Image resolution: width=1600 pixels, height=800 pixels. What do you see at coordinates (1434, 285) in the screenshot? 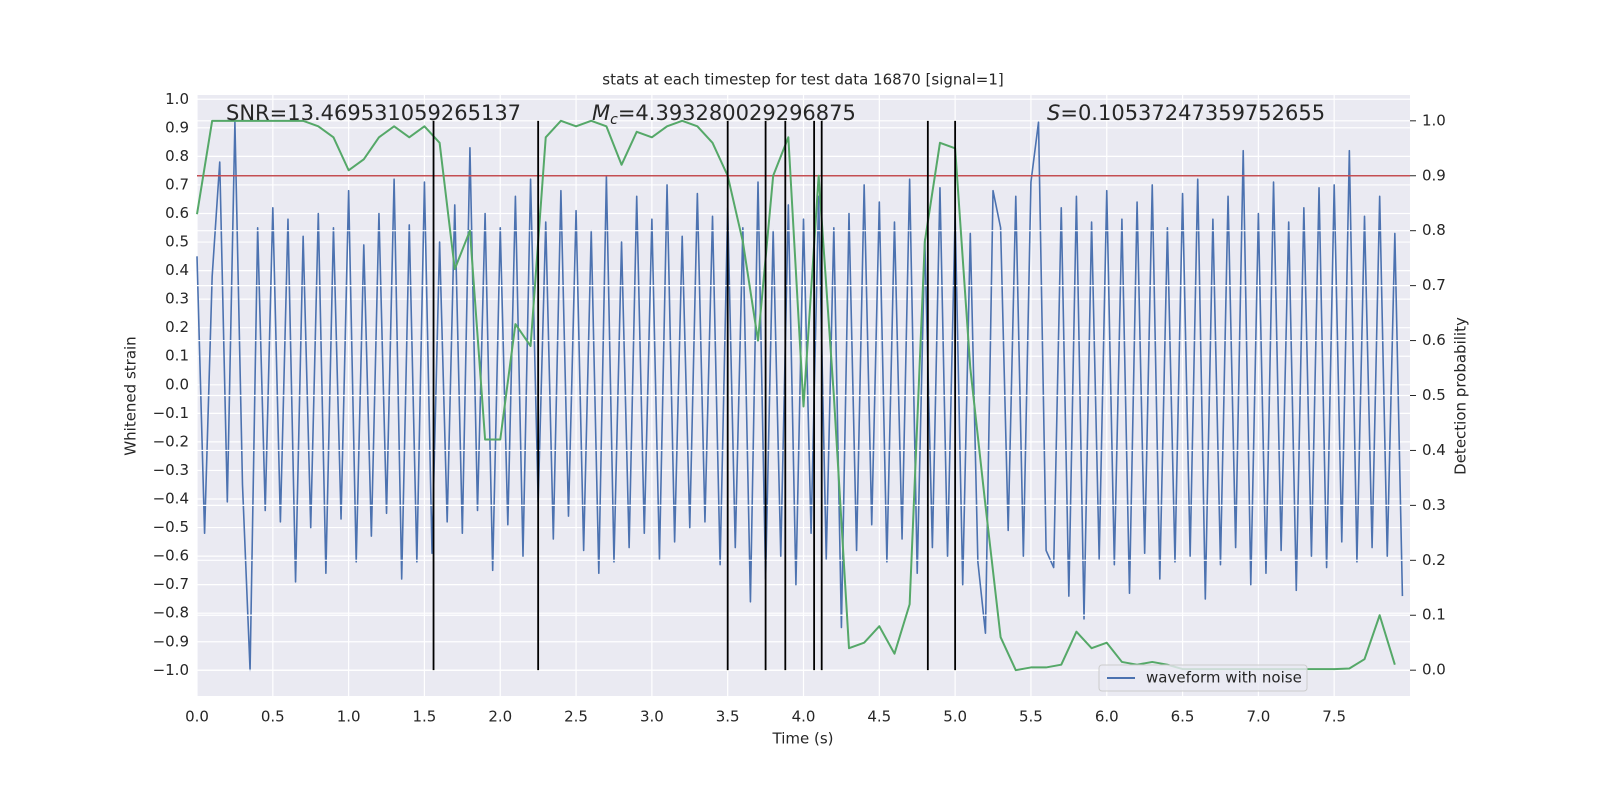
I see `y2-tick-label: 0.7` at bounding box center [1434, 285].